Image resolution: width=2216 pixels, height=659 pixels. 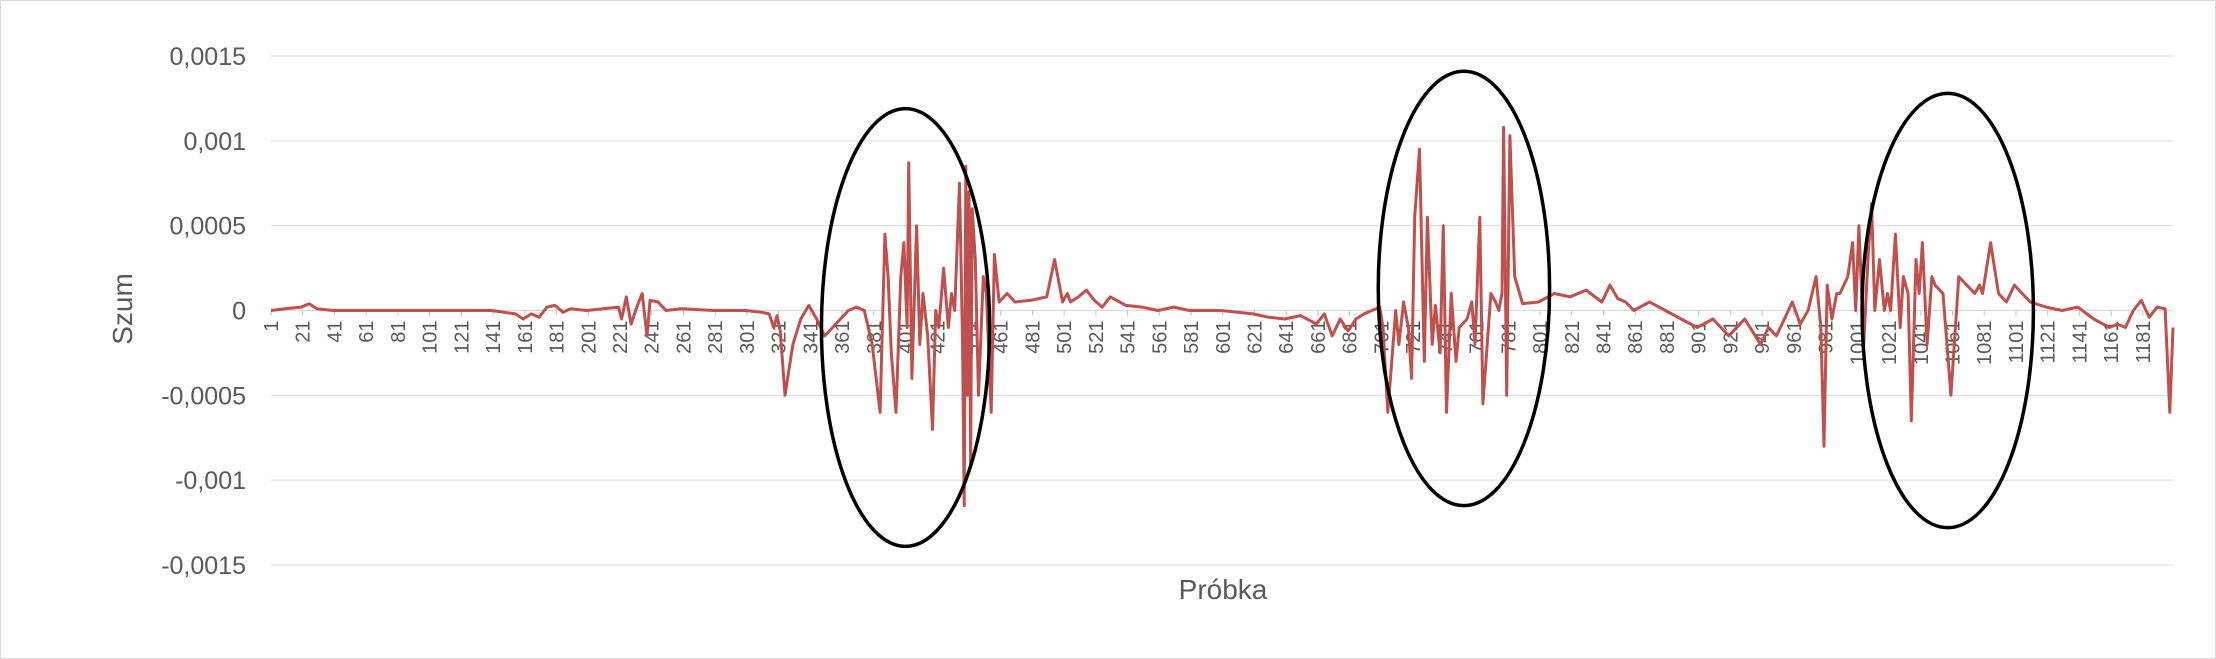 I want to click on y-tick-label: 0, so click(x=239, y=312).